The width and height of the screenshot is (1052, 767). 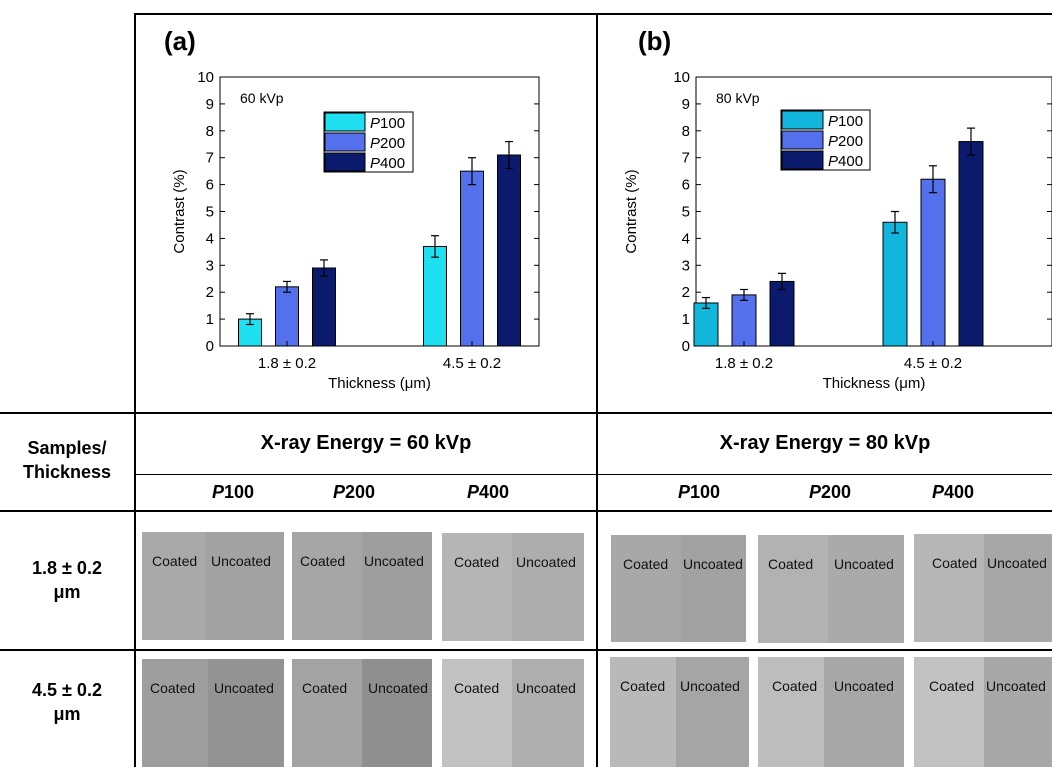 What do you see at coordinates (354, 492) in the screenshot?
I see `col-60-p200: P200` at bounding box center [354, 492].